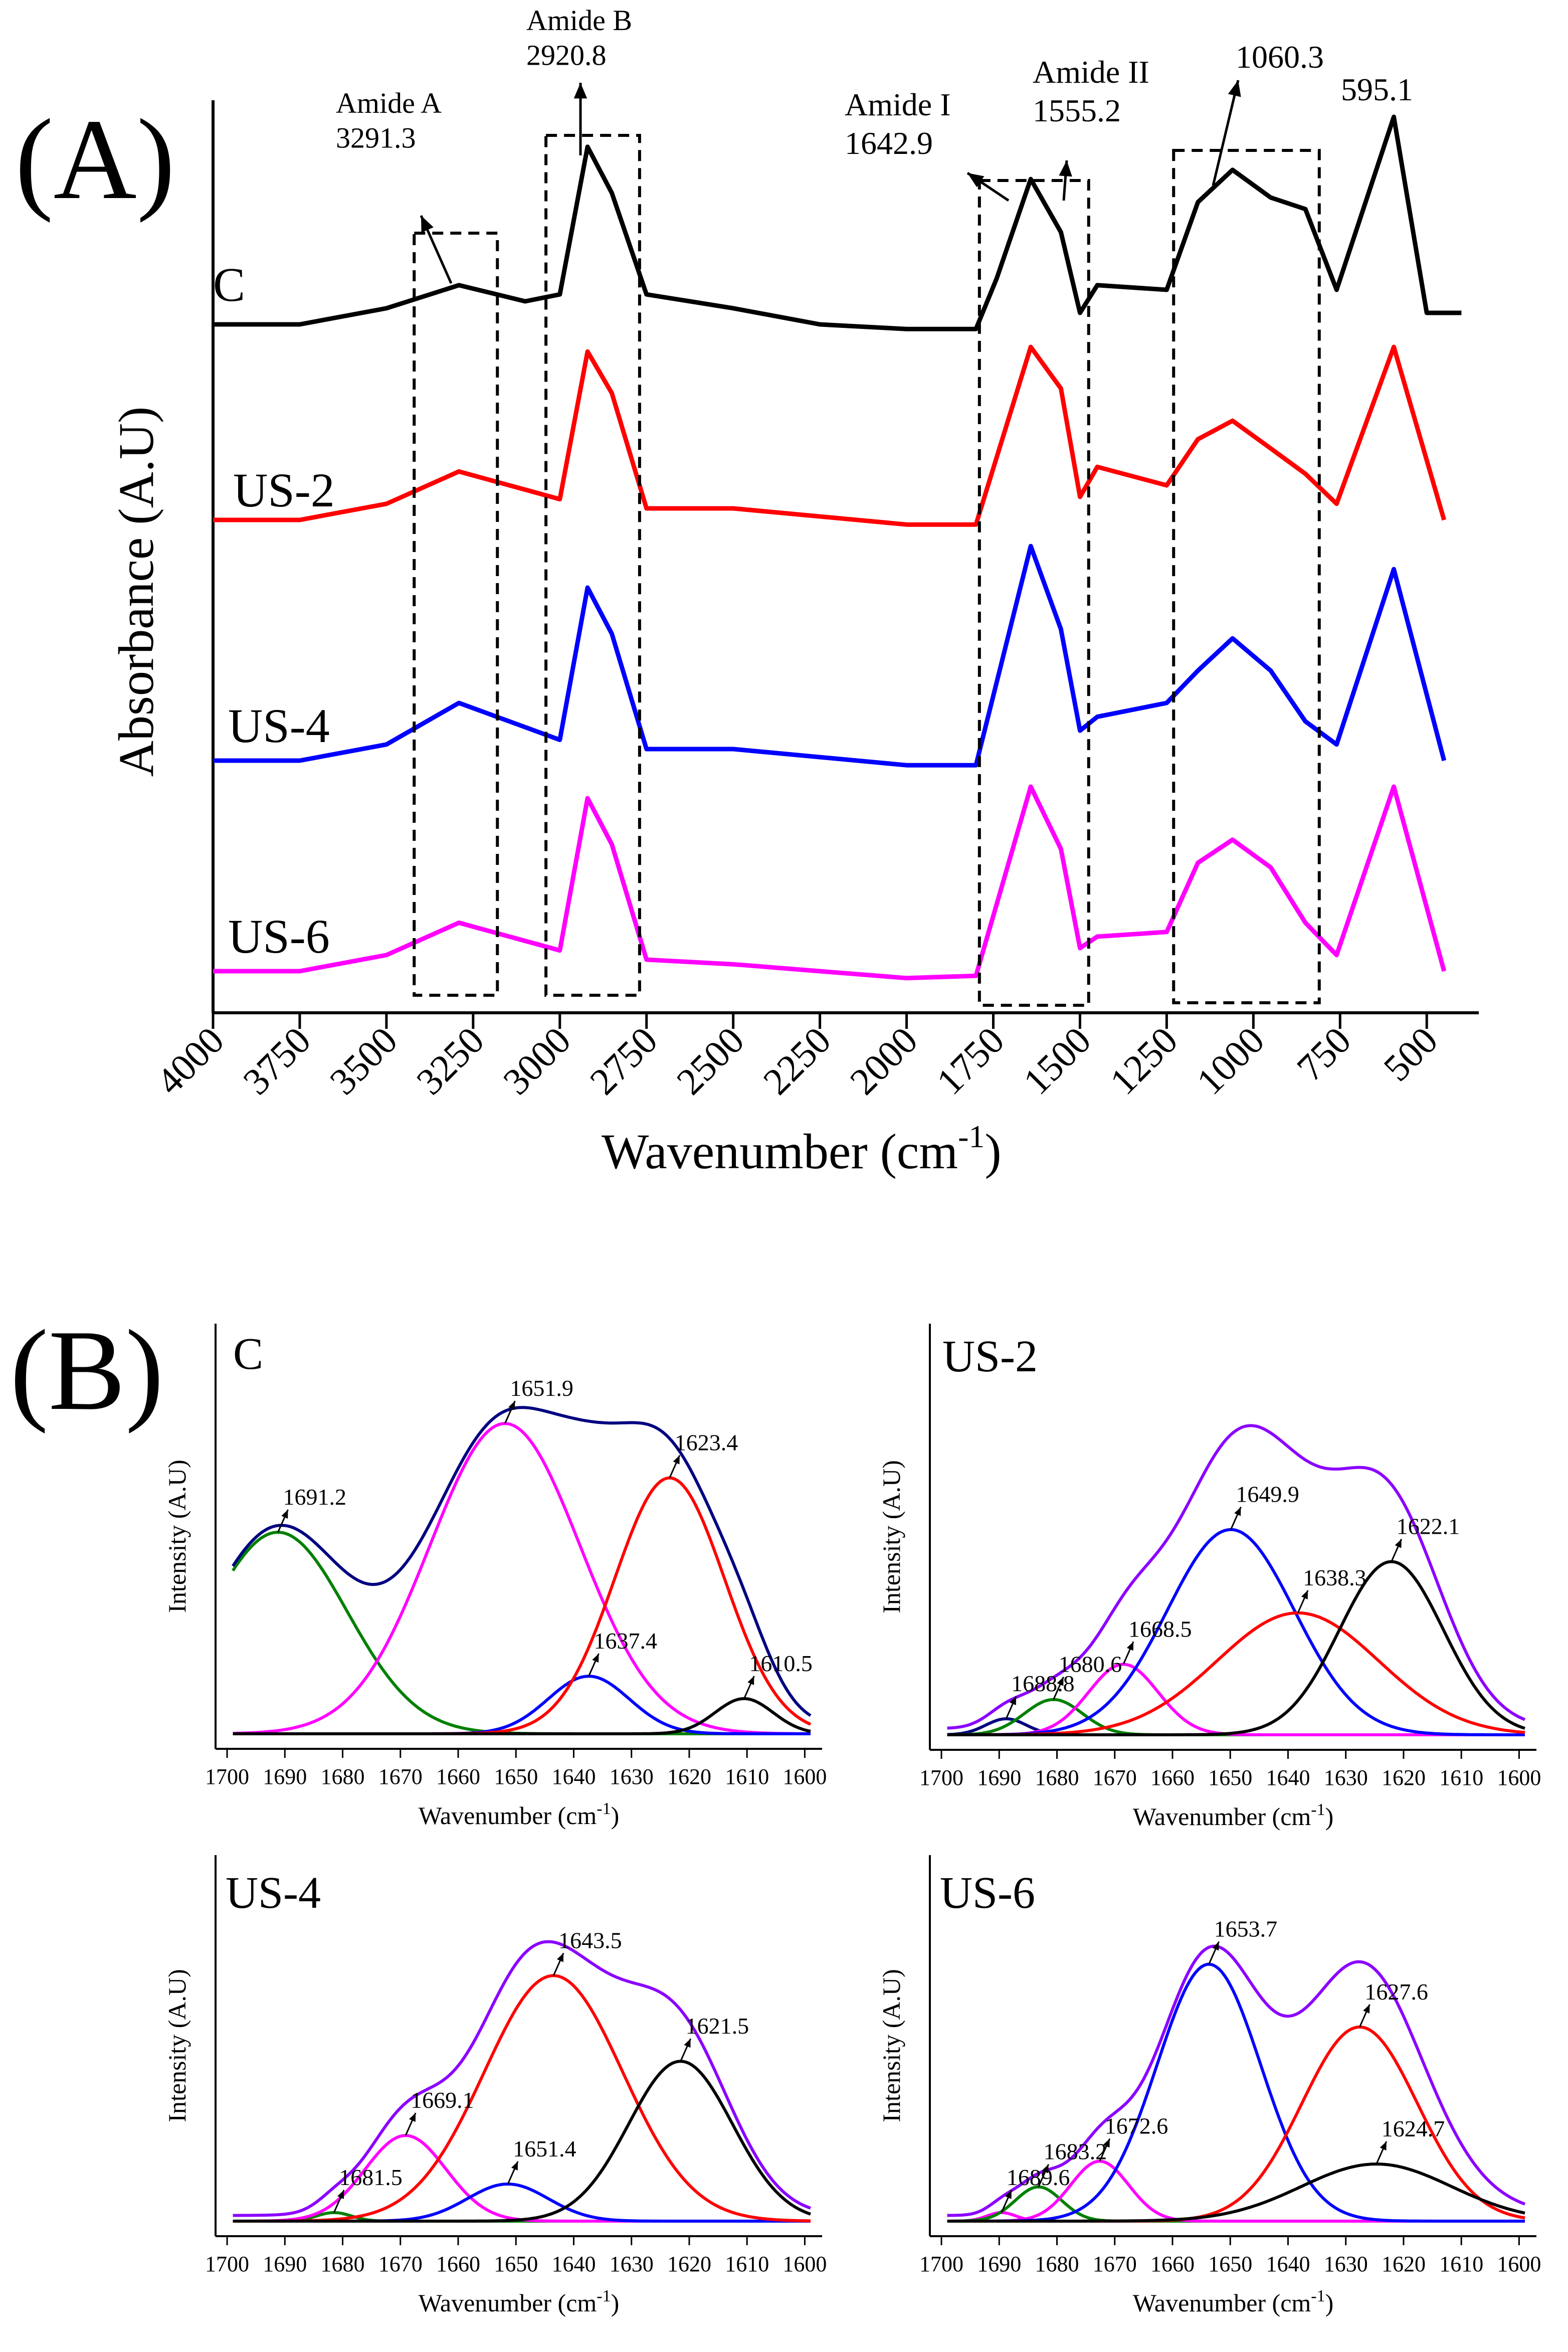 This screenshot has width=1568, height=2352. What do you see at coordinates (1413, 2128) in the screenshot?
I see `peak-label-1624-7: 1624.7` at bounding box center [1413, 2128].